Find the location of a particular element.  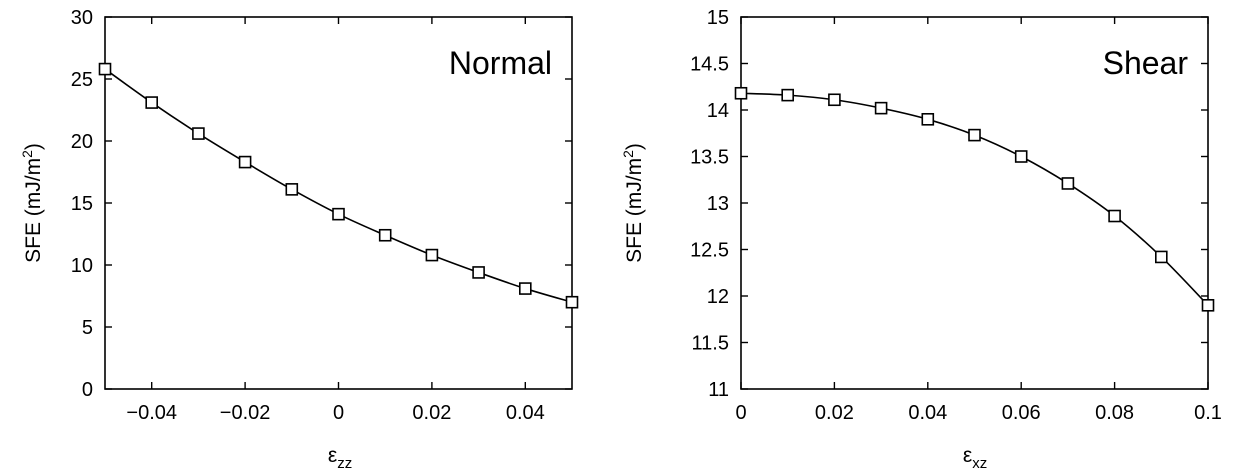

y-tick-label: 11 is located at coordinates (718, 390).